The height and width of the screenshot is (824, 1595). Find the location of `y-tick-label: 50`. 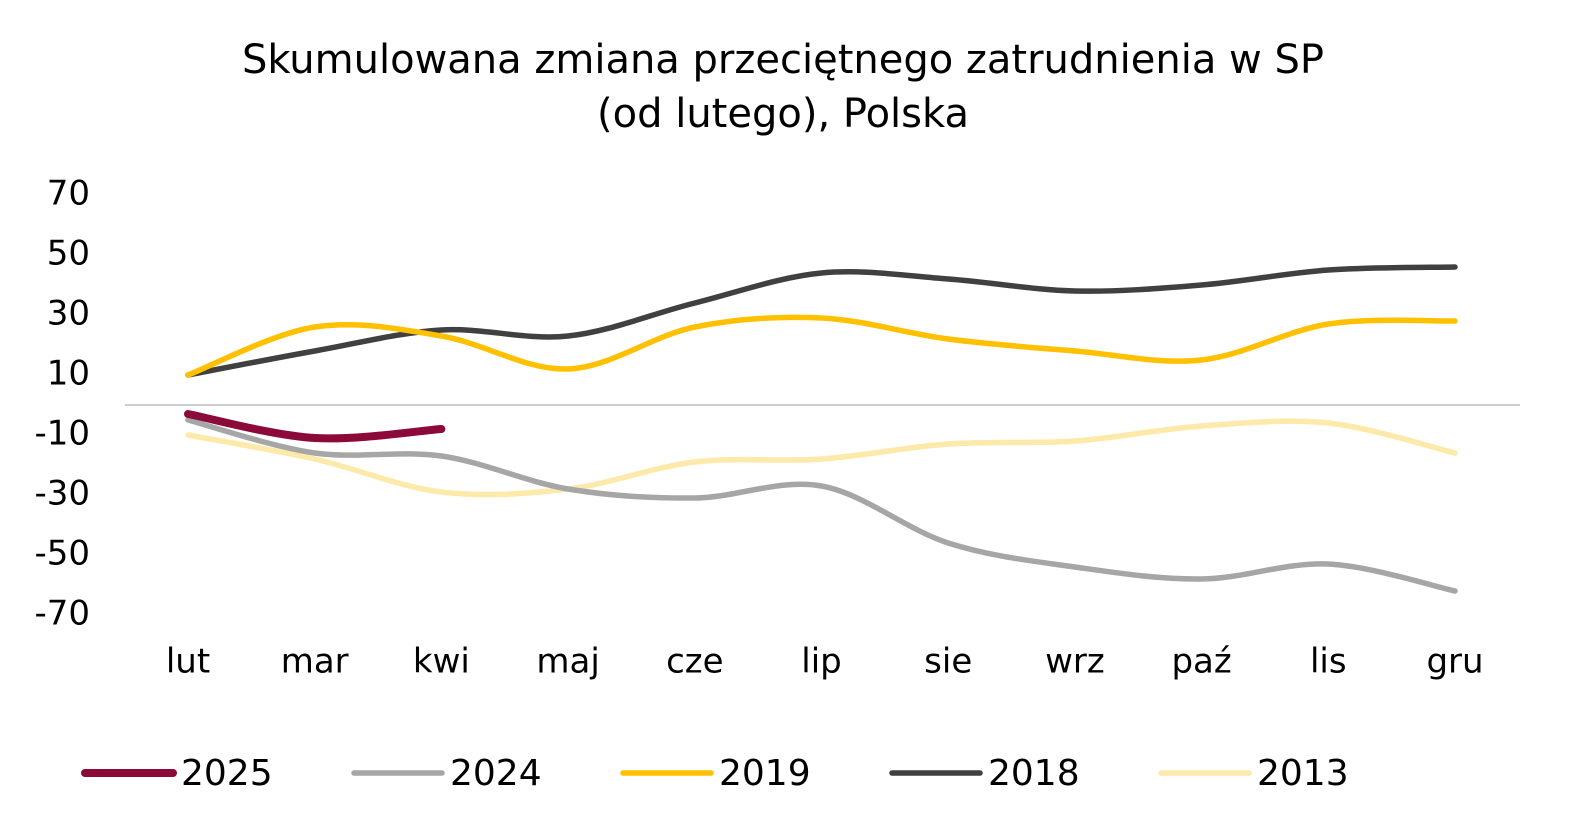

y-tick-label: 50 is located at coordinates (68, 254).